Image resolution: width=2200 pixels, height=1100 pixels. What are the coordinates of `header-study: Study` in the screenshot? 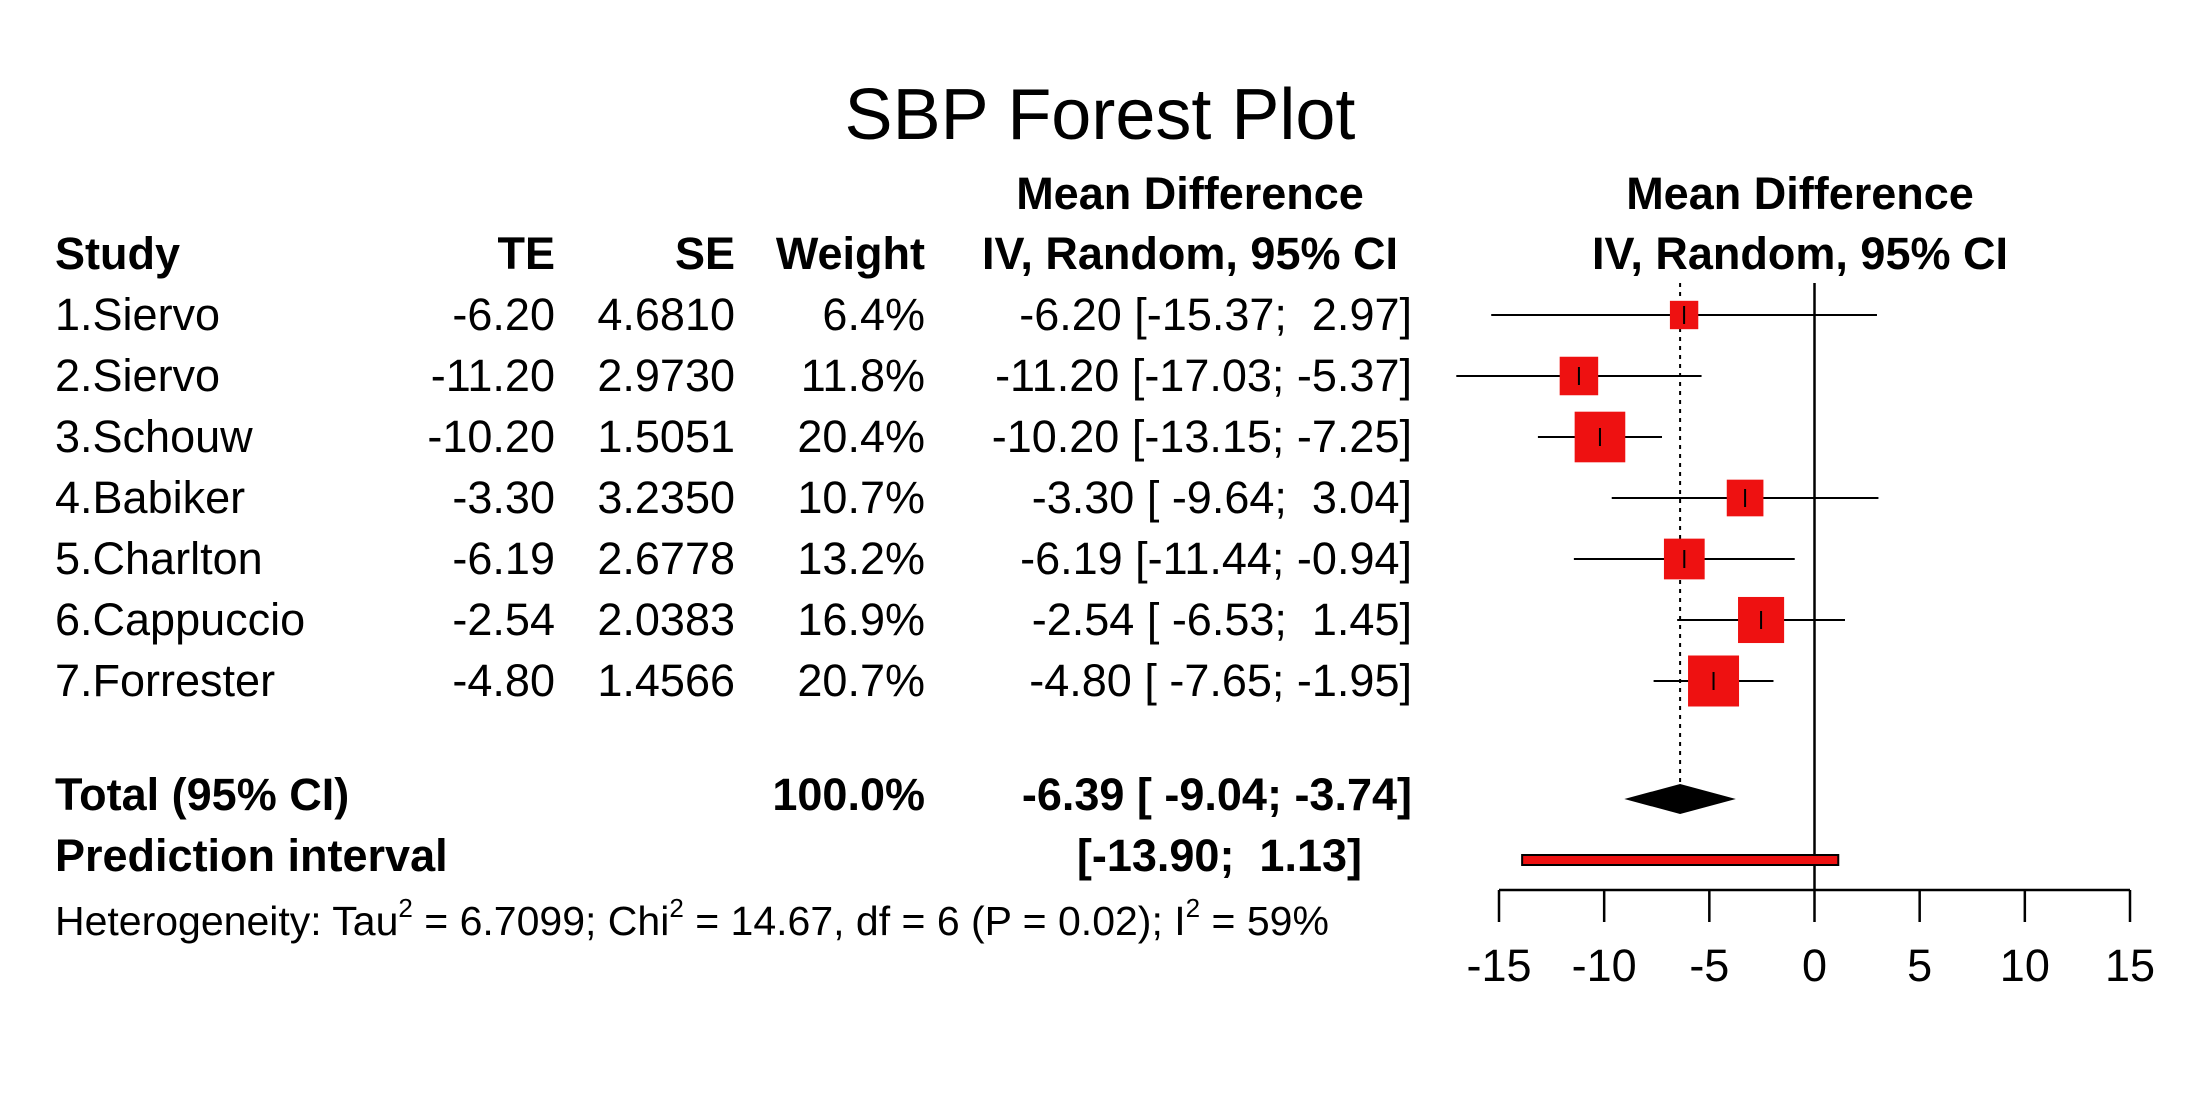 It's located at (118, 253).